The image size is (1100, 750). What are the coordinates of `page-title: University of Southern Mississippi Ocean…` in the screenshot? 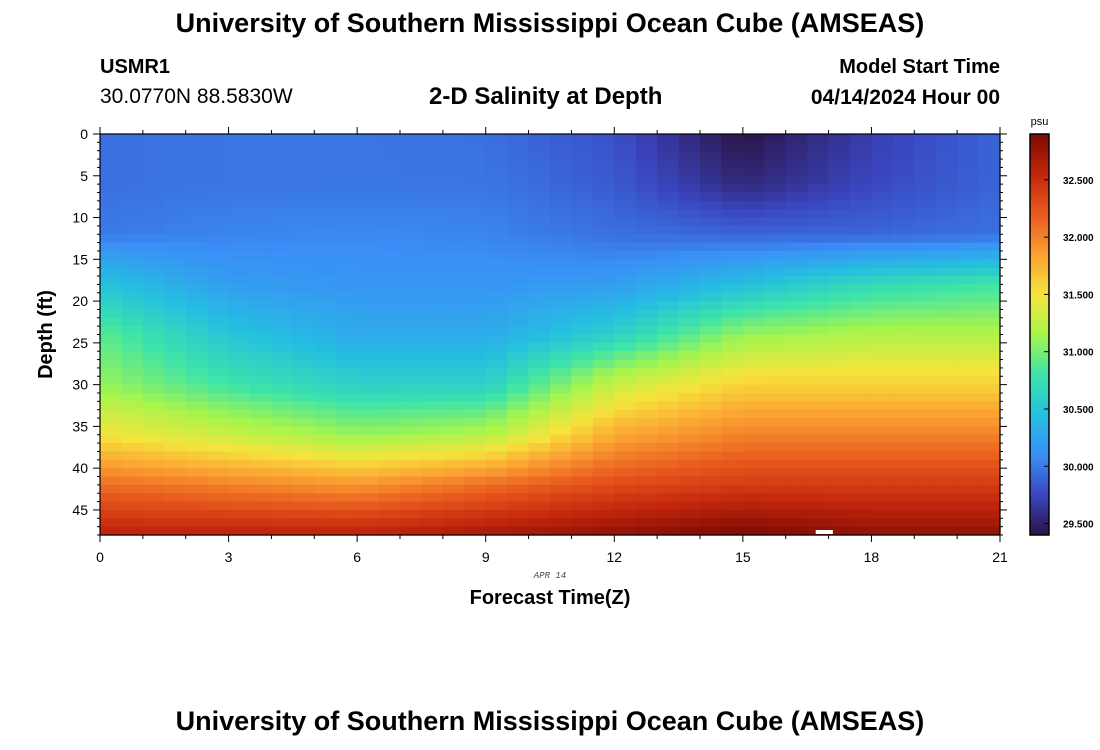 It's located at (550, 23).